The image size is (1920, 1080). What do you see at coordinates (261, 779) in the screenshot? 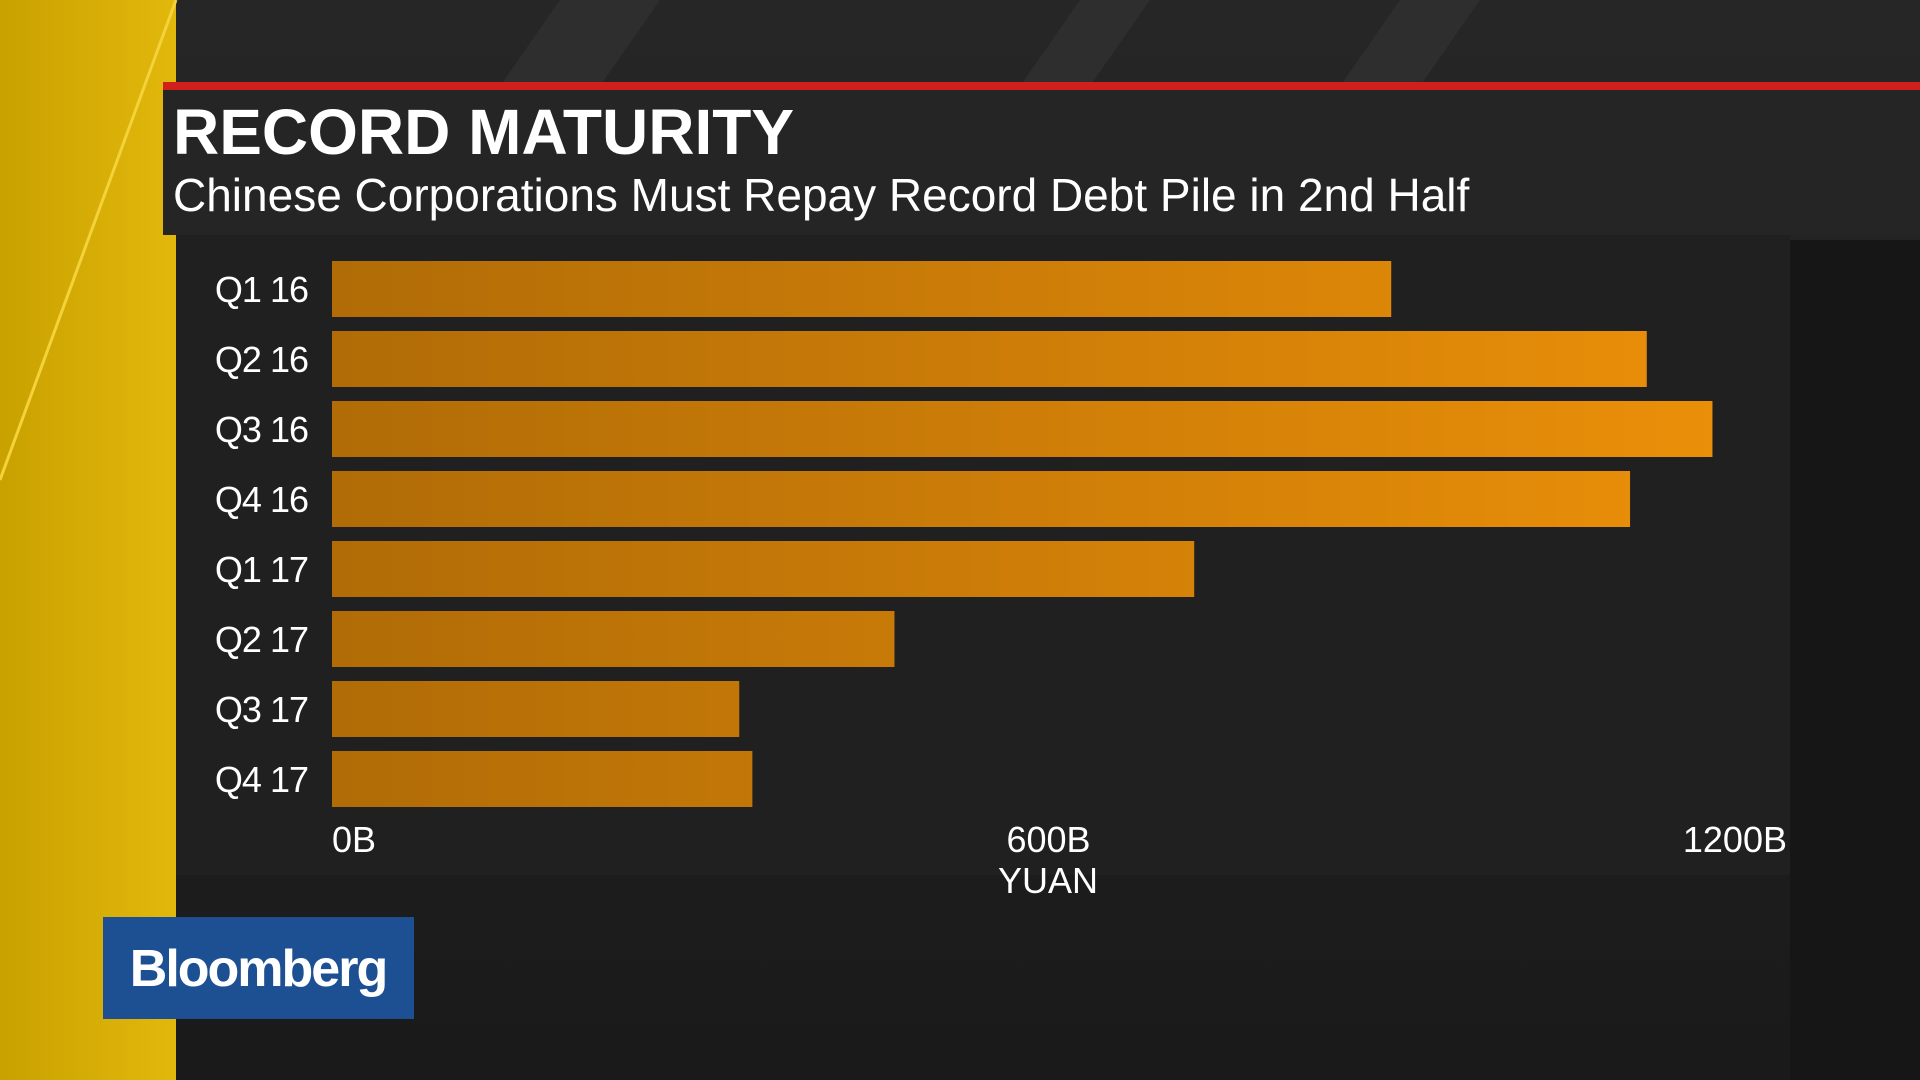
I see `y-tick-label: Q4 17` at bounding box center [261, 779].